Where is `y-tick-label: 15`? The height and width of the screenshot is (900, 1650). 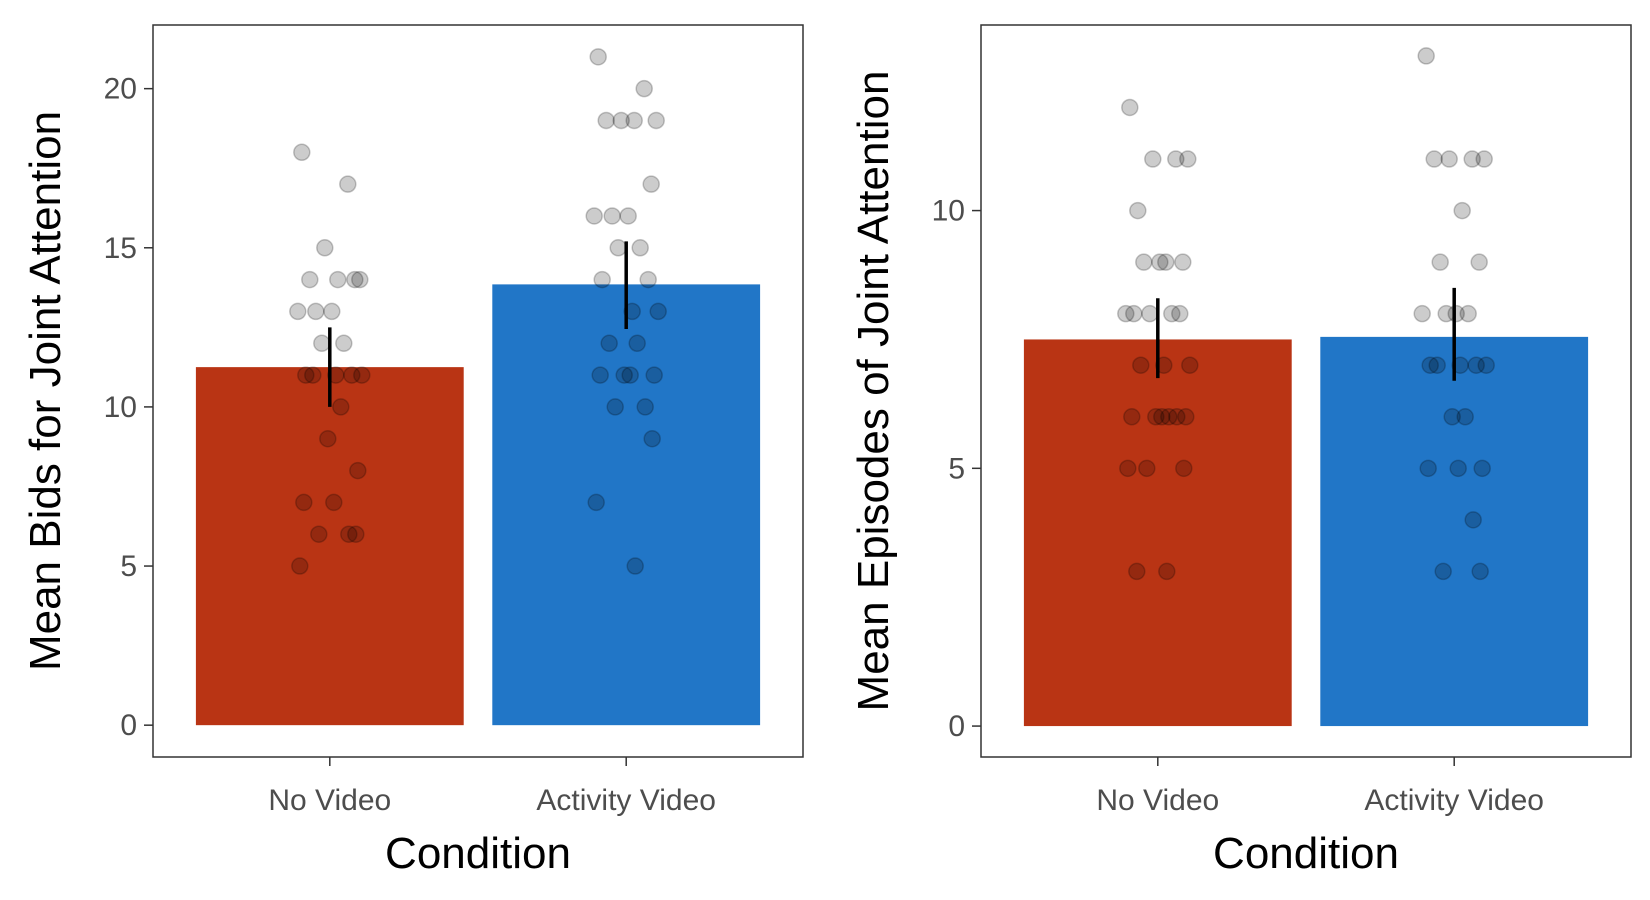 y-tick-label: 15 is located at coordinates (120, 248).